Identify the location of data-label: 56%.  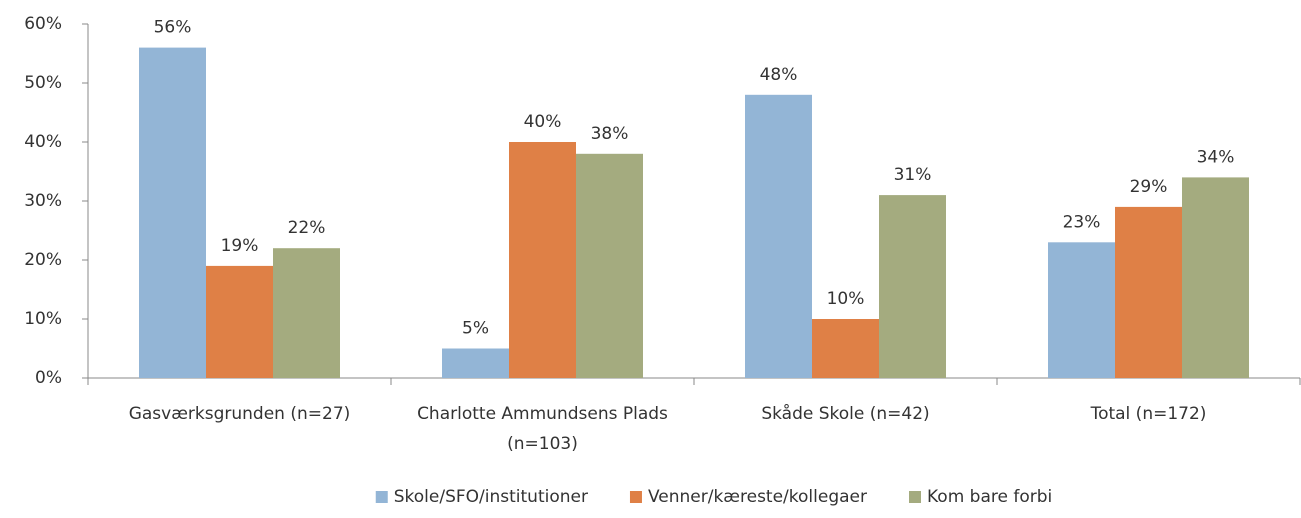
(173, 28).